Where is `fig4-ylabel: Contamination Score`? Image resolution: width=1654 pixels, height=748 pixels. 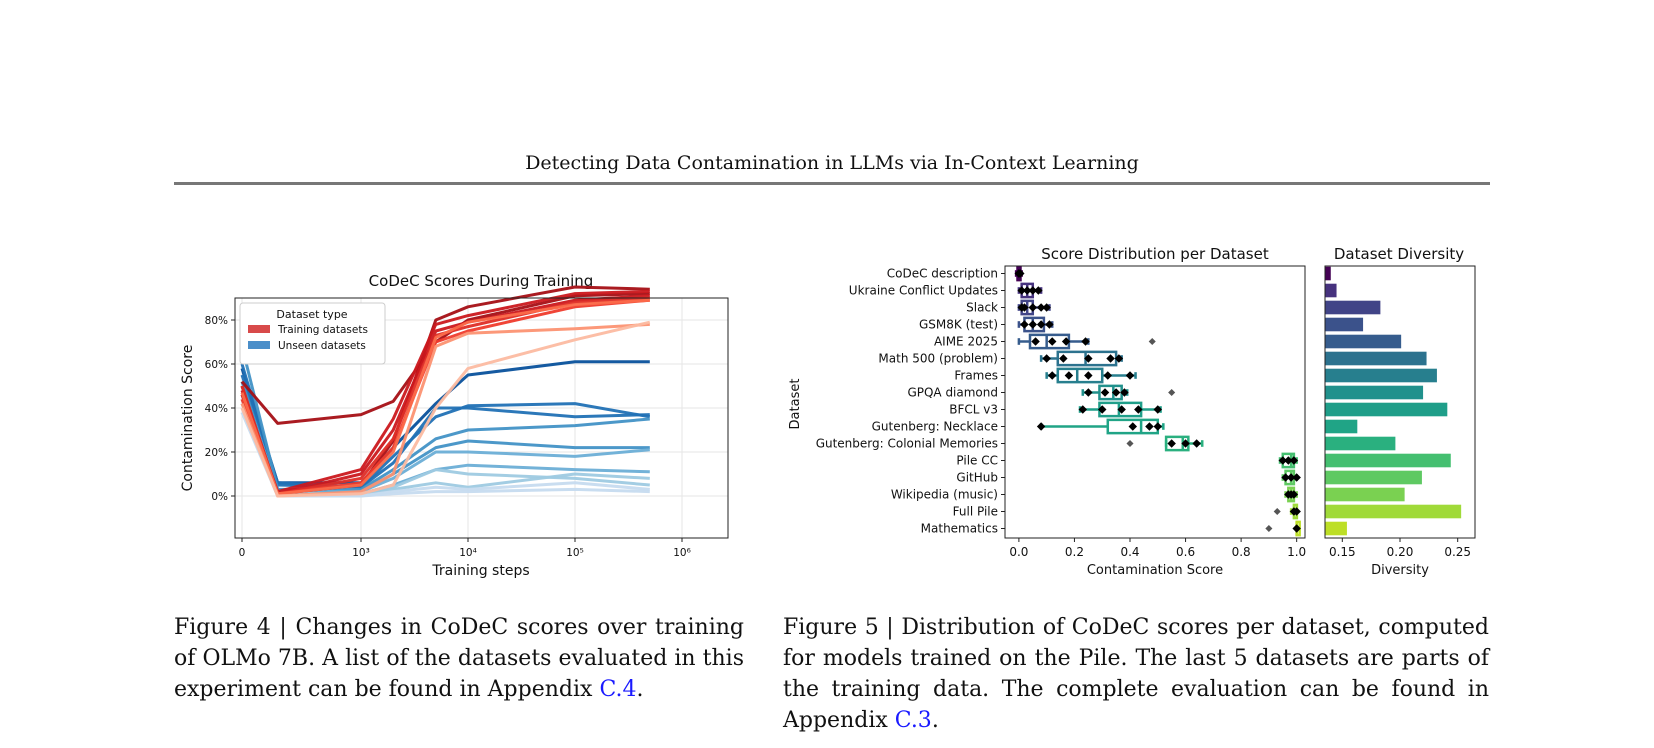
fig4-ylabel: Contamination Score is located at coordinates (188, 418).